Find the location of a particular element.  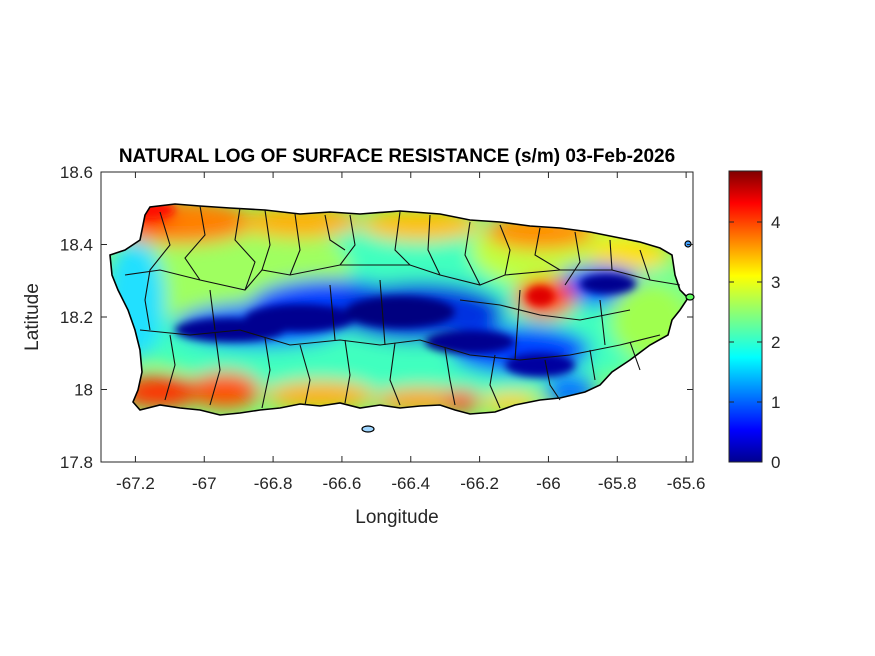

y-tick-label: 18.2 is located at coordinates (76, 317).